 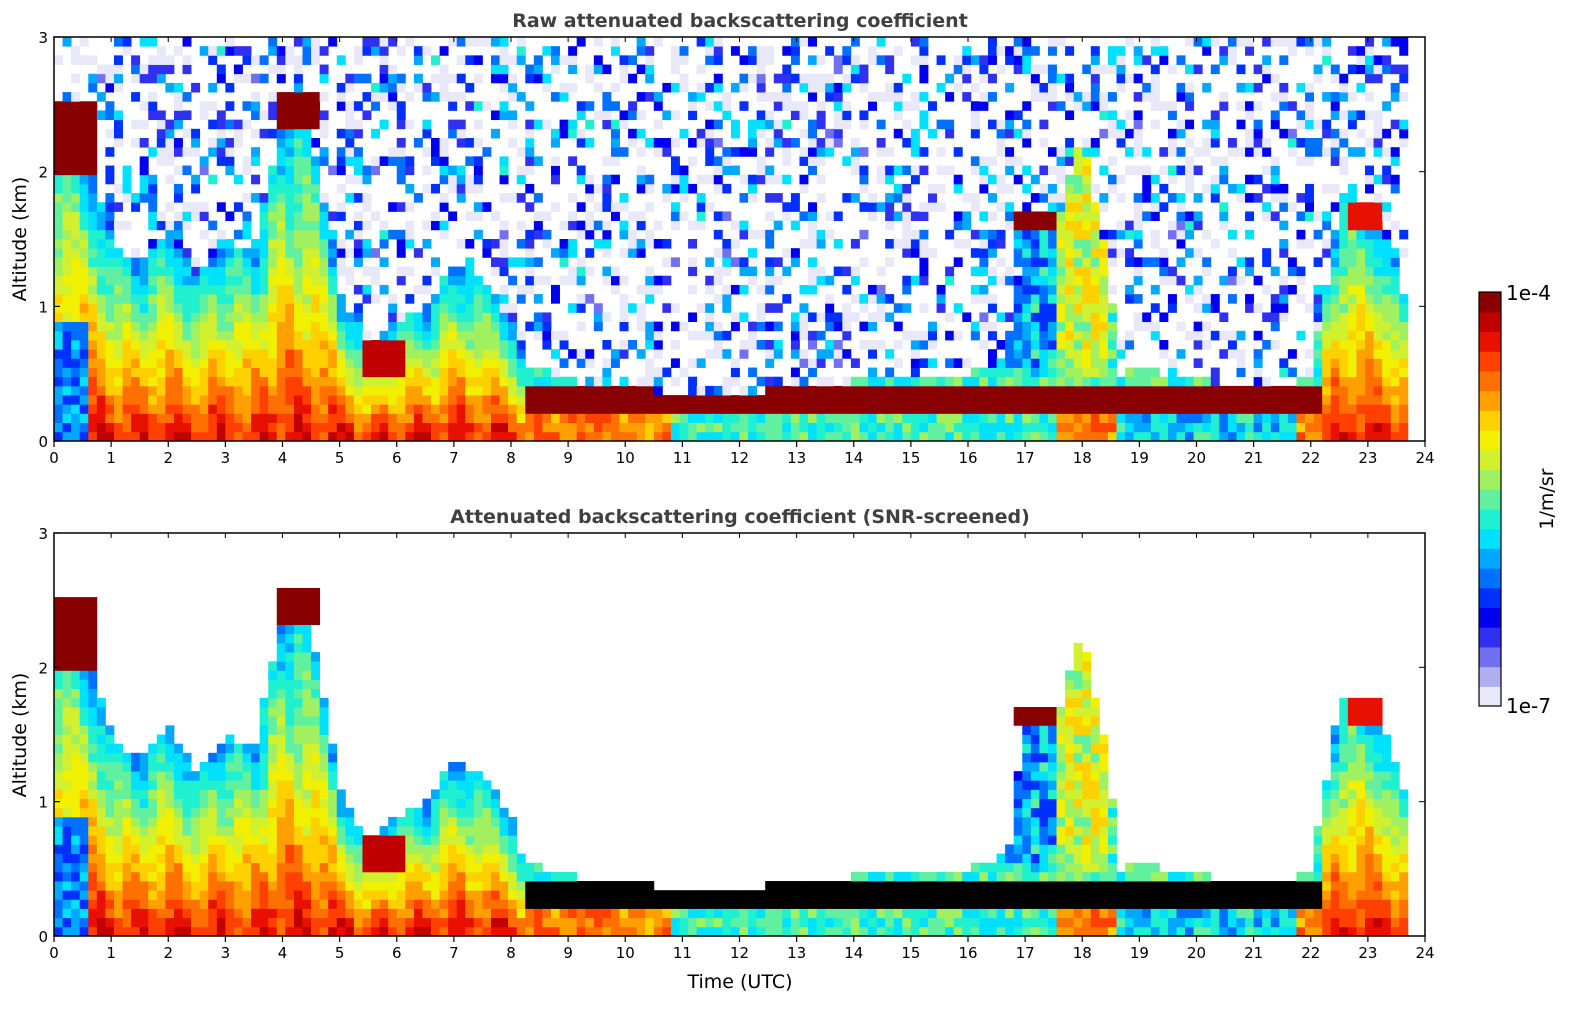 I want to click on x-tick-label: 18, so click(x=1082, y=458).